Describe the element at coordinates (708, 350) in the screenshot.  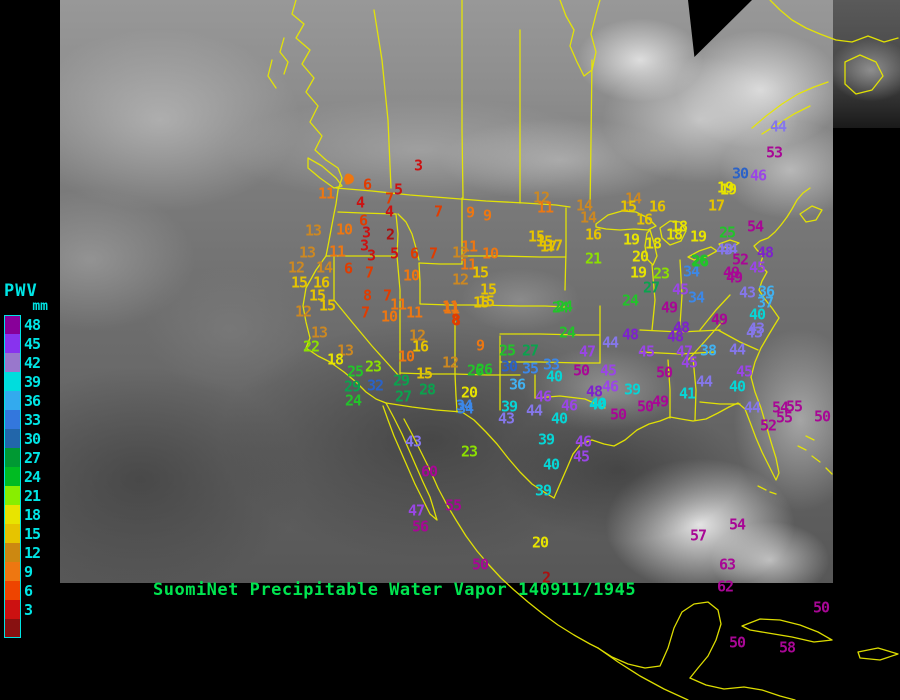
I see `station-value: 38` at that location.